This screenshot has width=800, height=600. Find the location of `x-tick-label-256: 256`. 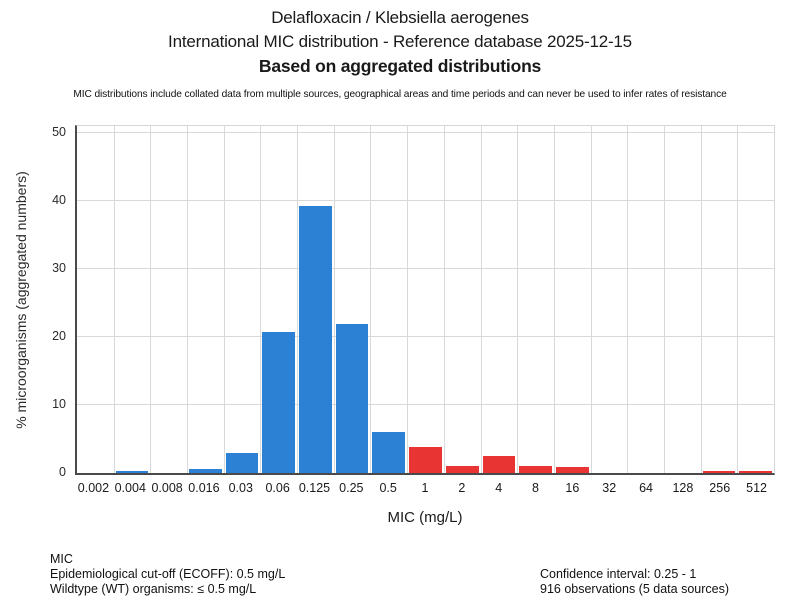

x-tick-label-256: 256 is located at coordinates (720, 488).